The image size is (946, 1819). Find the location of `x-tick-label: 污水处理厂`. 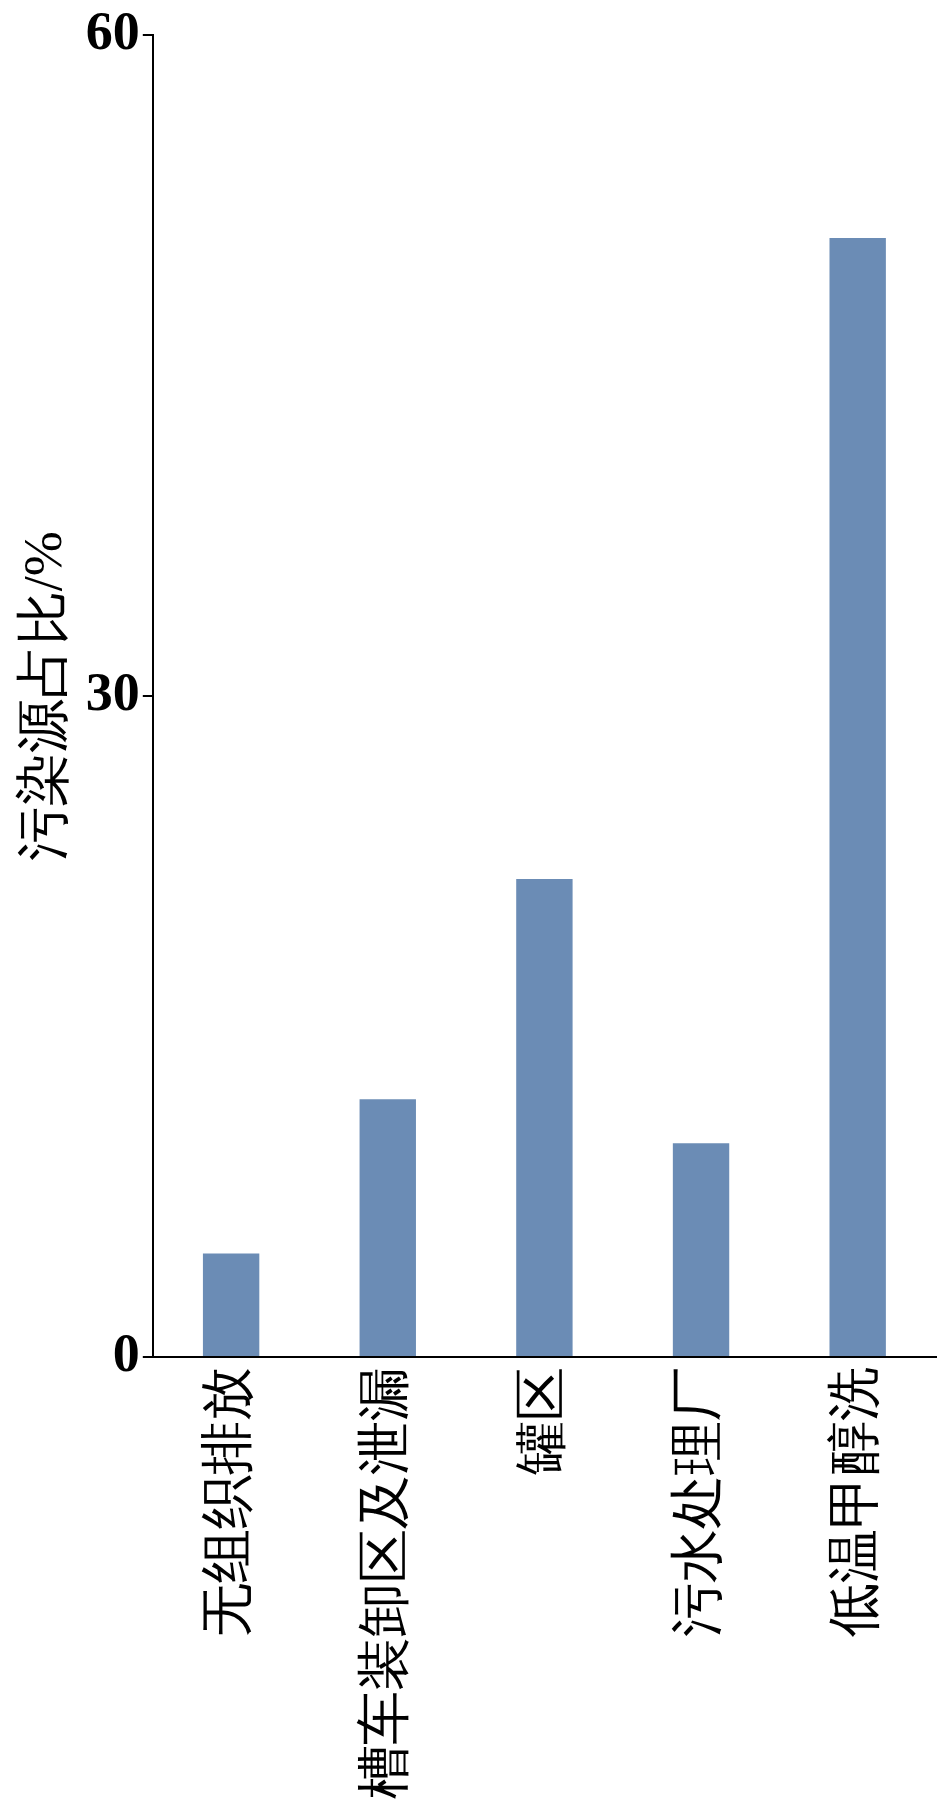

x-tick-label: 污水处理厂 is located at coordinates (697, 1502).